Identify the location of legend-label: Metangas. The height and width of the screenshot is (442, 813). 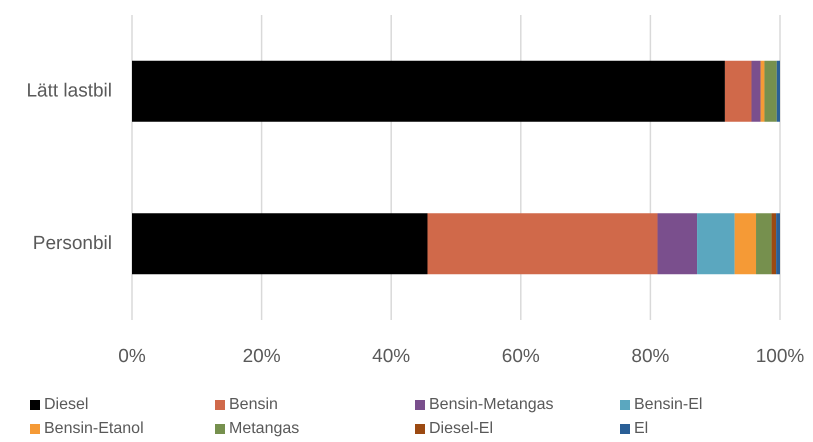
(264, 429).